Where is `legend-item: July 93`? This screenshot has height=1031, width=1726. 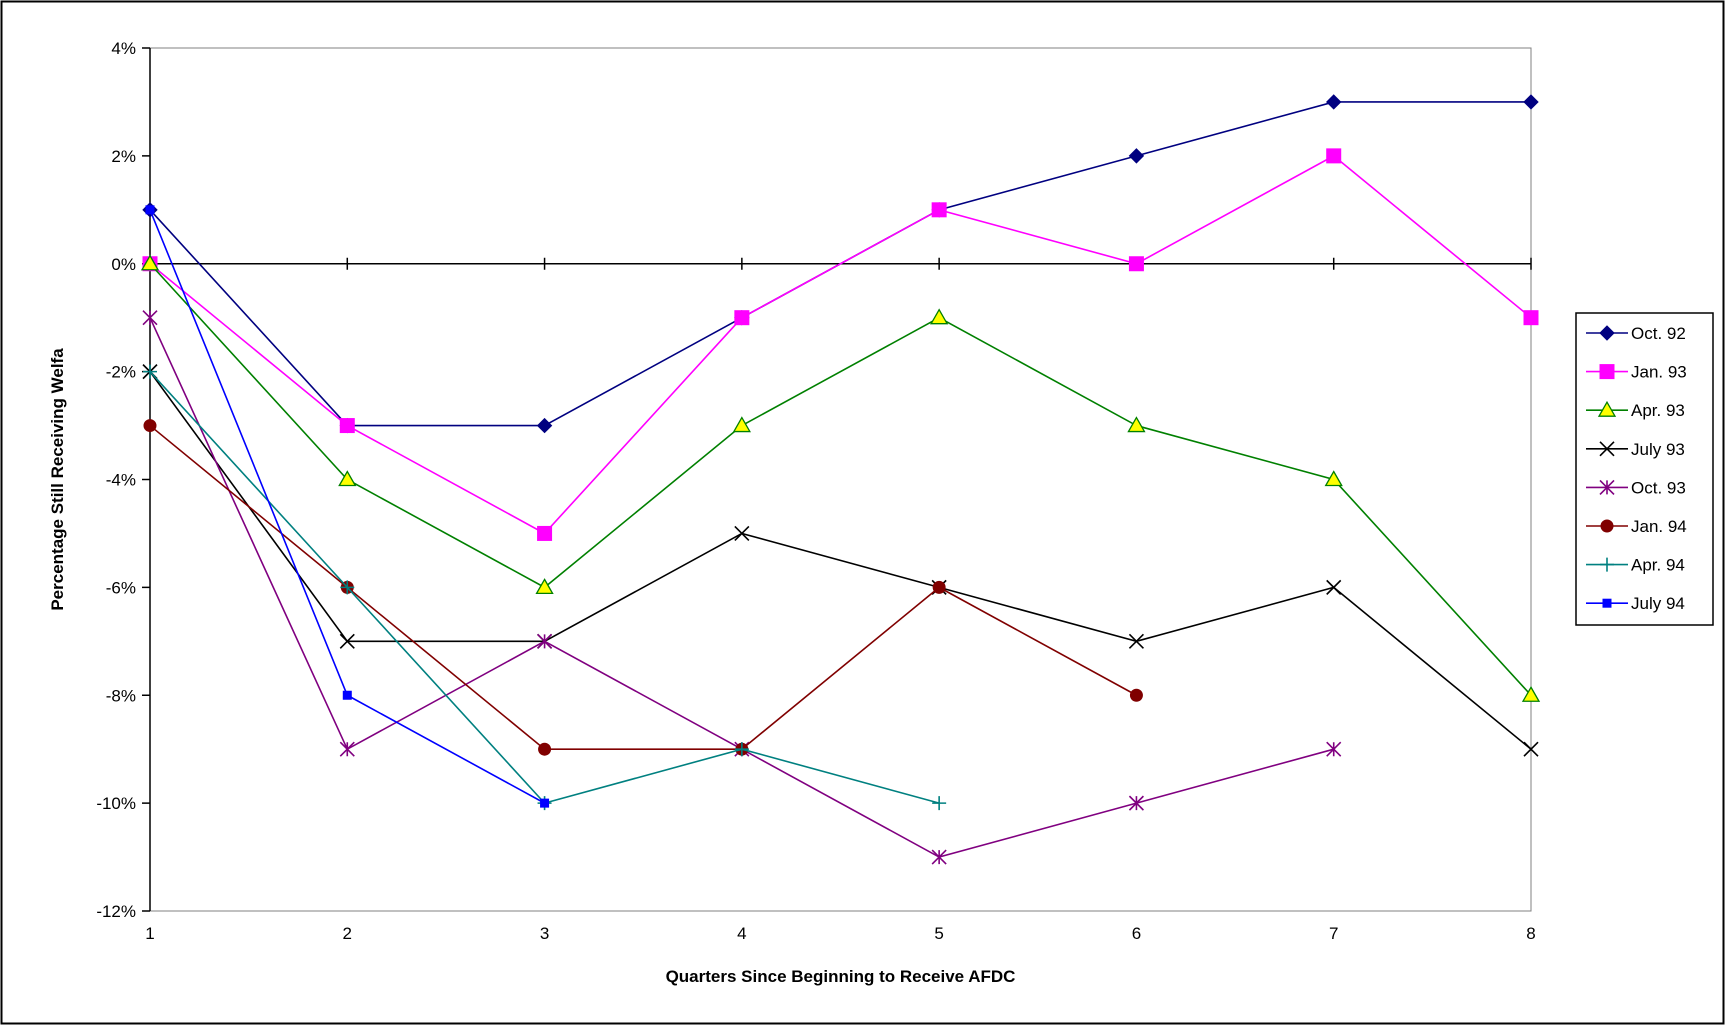 legend-item: July 93 is located at coordinates (1635, 449).